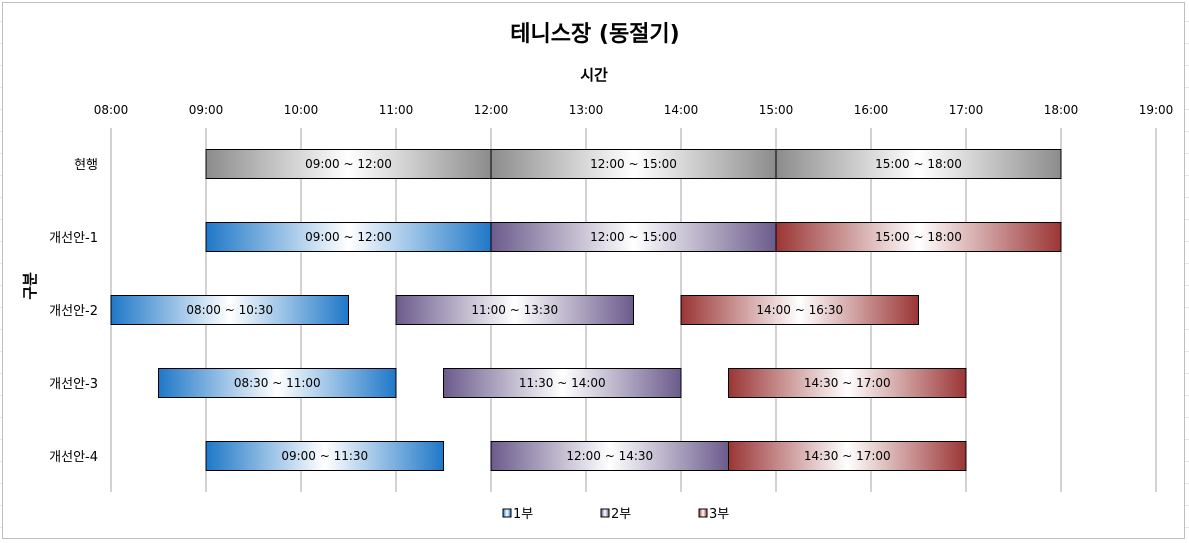 The image size is (1189, 543). What do you see at coordinates (871, 110) in the screenshot?
I see `x-tick-label: 16:00` at bounding box center [871, 110].